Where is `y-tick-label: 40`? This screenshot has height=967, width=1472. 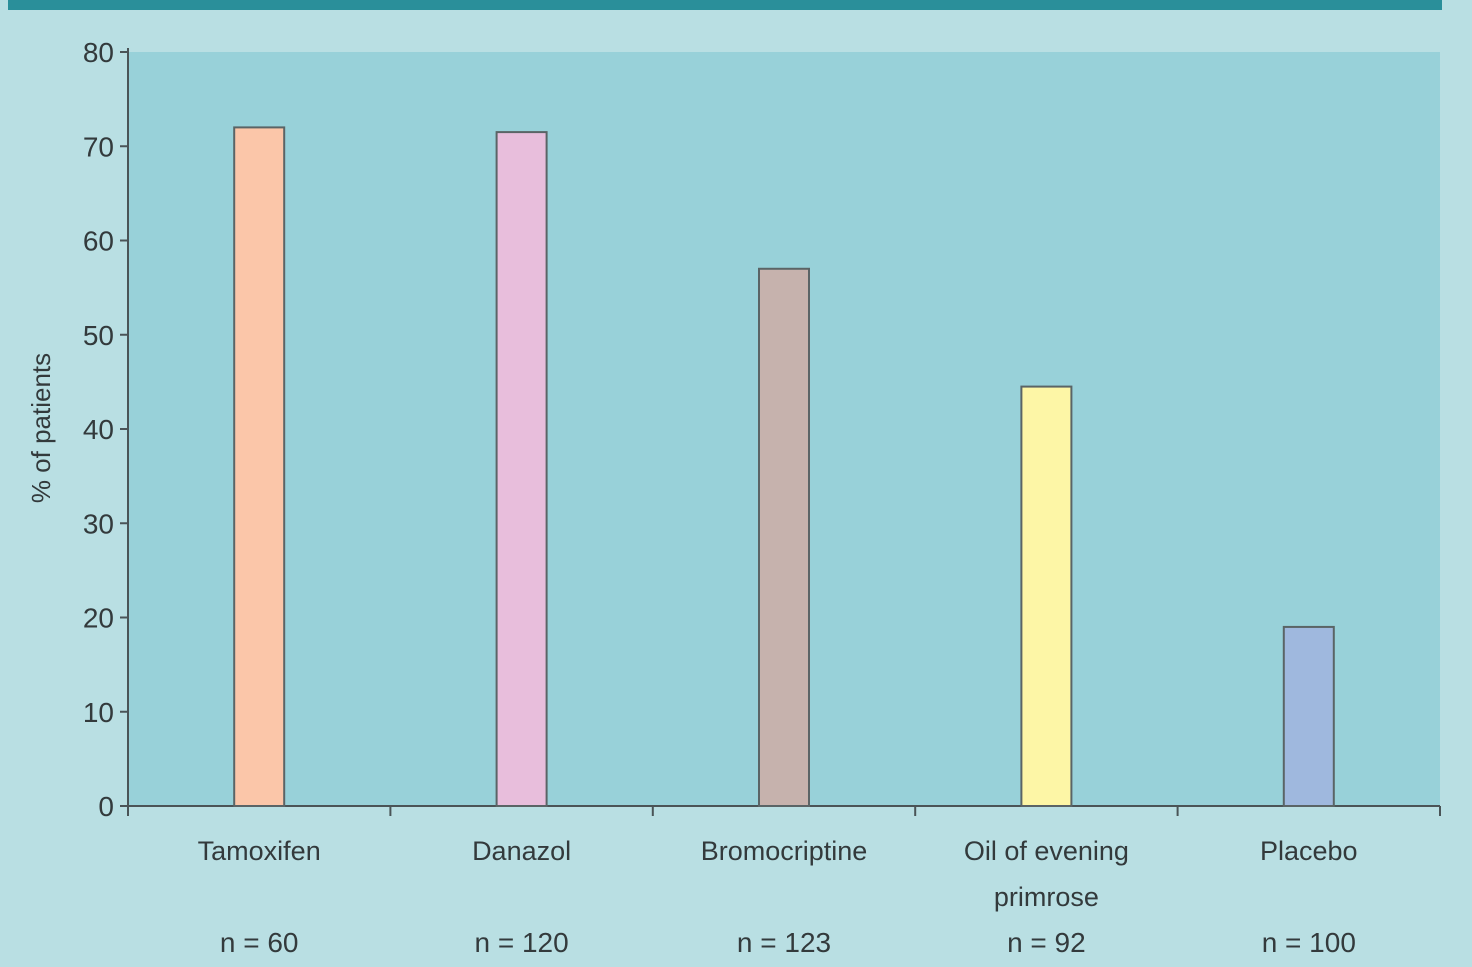
y-tick-label: 40 is located at coordinates (98, 429).